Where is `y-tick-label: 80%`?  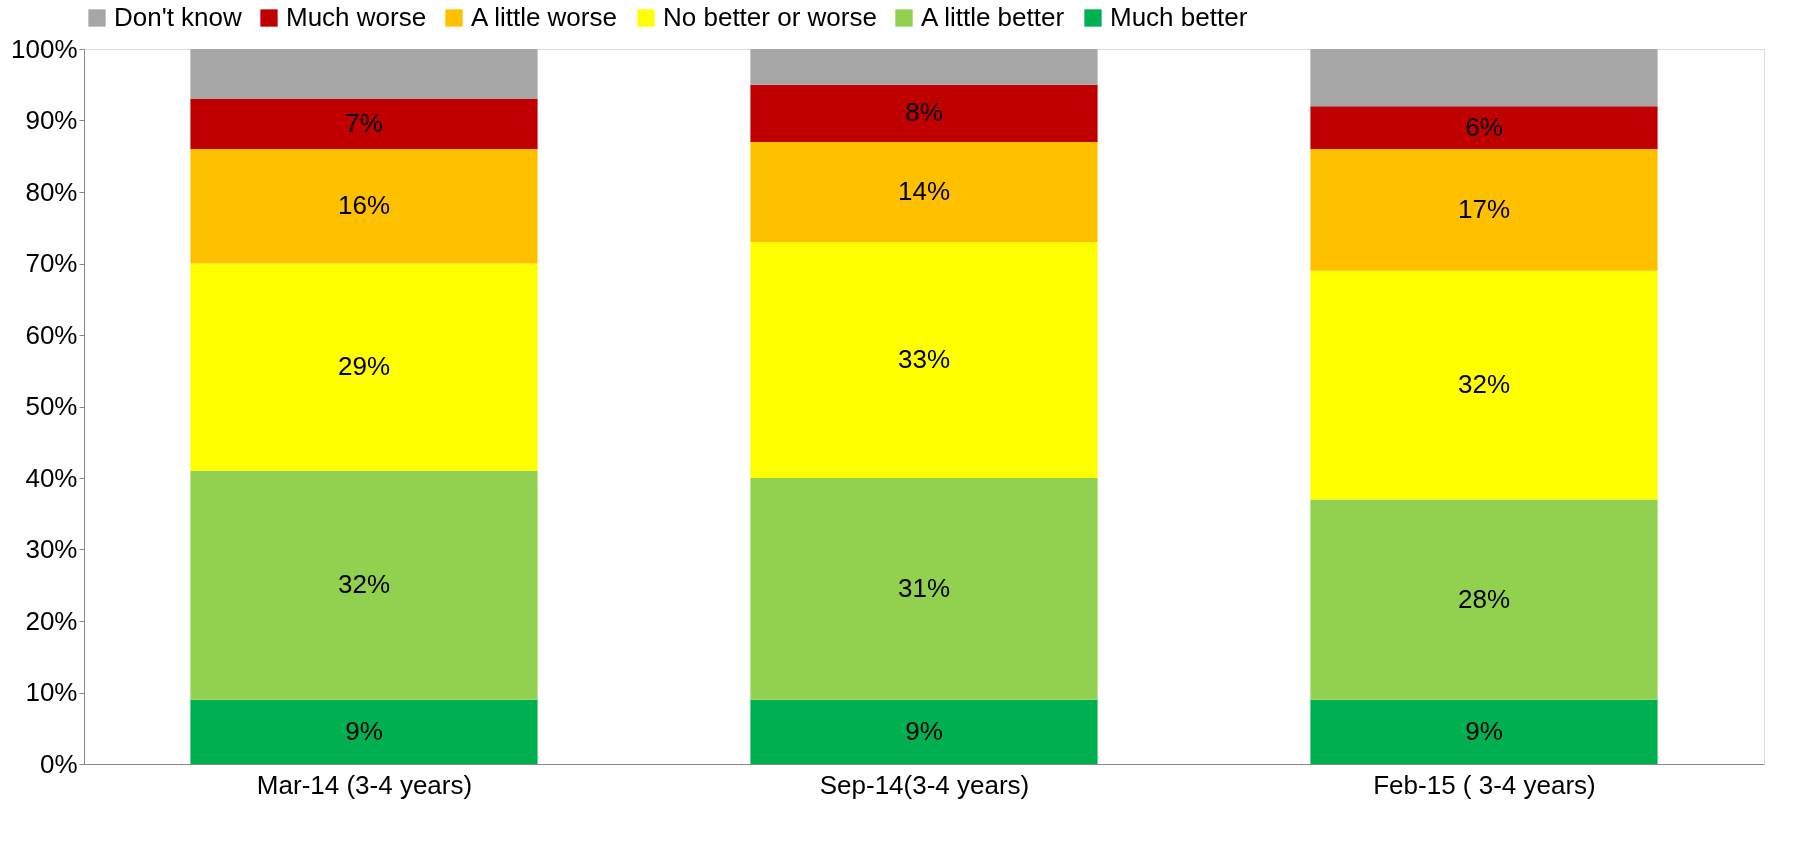 y-tick-label: 80% is located at coordinates (51, 191).